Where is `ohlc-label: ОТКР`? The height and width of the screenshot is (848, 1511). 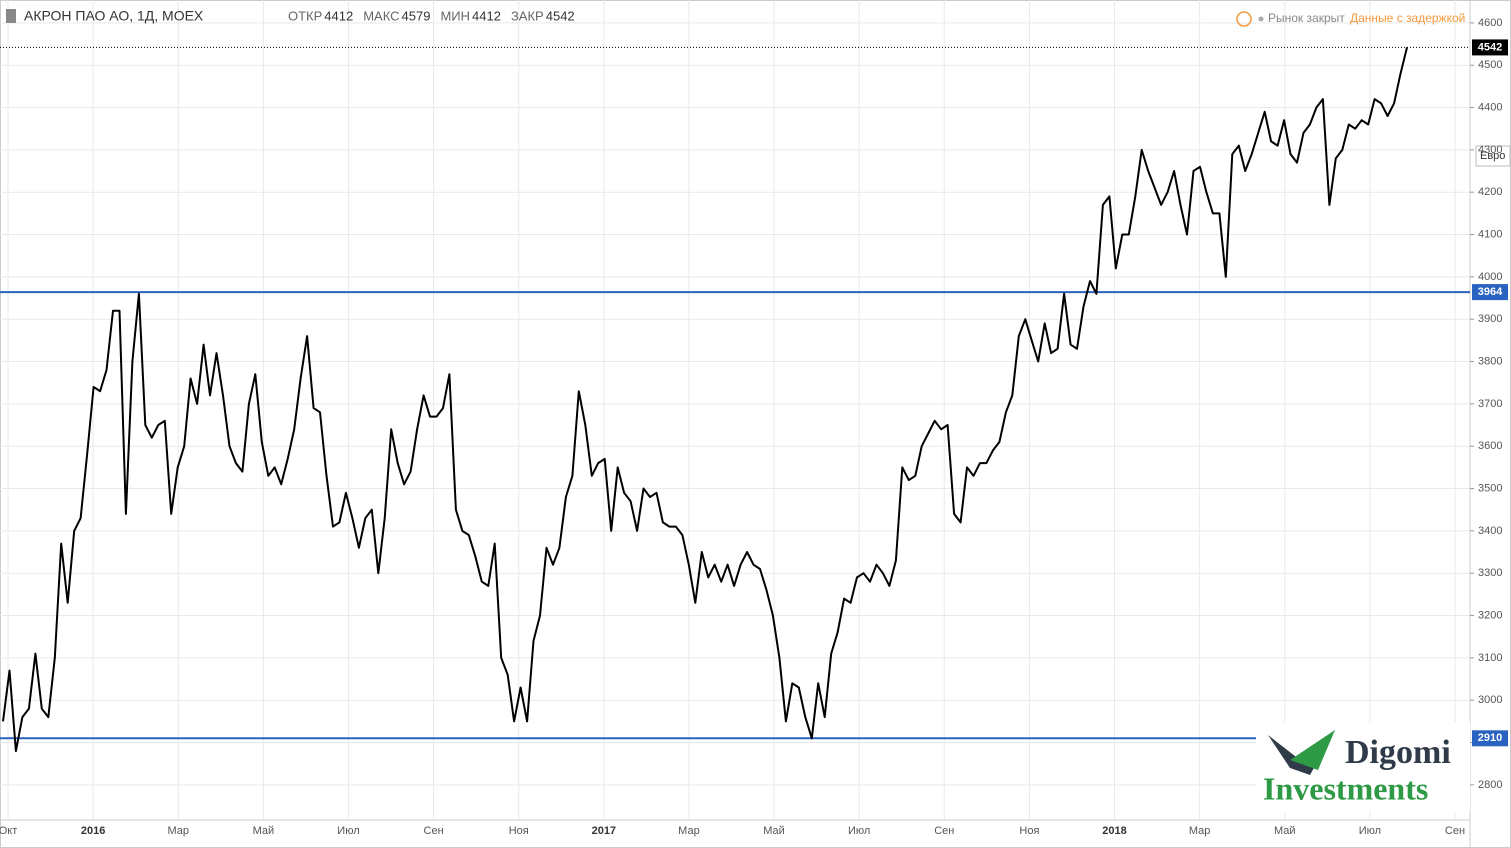 ohlc-label: ОТКР is located at coordinates (305, 15).